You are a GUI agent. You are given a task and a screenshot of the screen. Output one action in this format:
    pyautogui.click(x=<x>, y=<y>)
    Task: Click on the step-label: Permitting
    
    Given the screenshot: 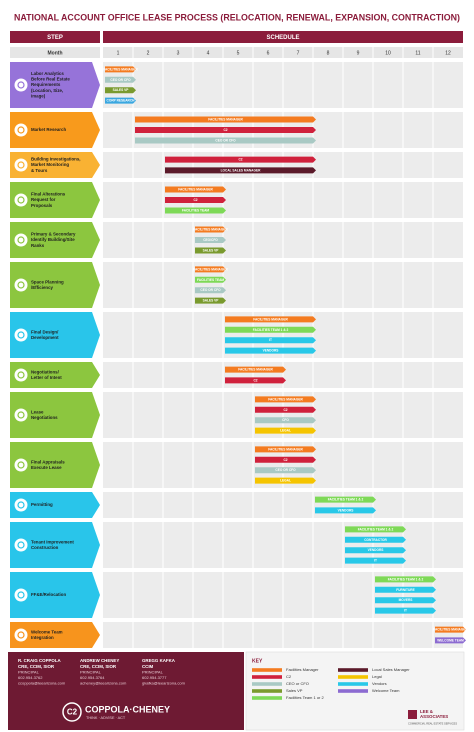 What is the action you would take?
    pyautogui.click(x=42, y=504)
    